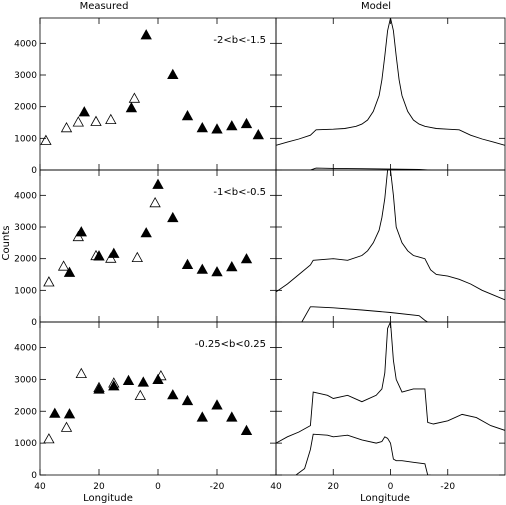  I want to click on panel-annotation: -2<b<-1.5, so click(239, 40).